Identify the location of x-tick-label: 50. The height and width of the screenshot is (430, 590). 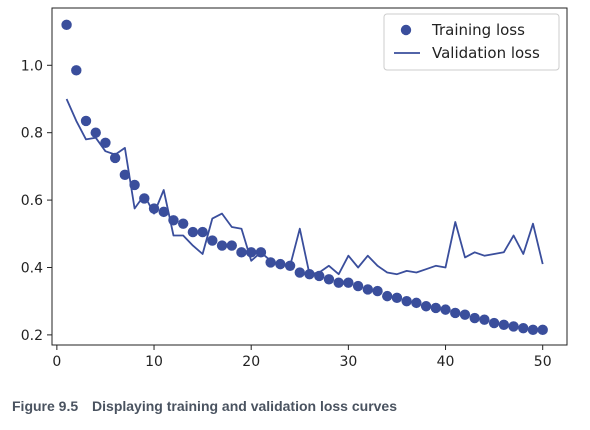
(543, 362).